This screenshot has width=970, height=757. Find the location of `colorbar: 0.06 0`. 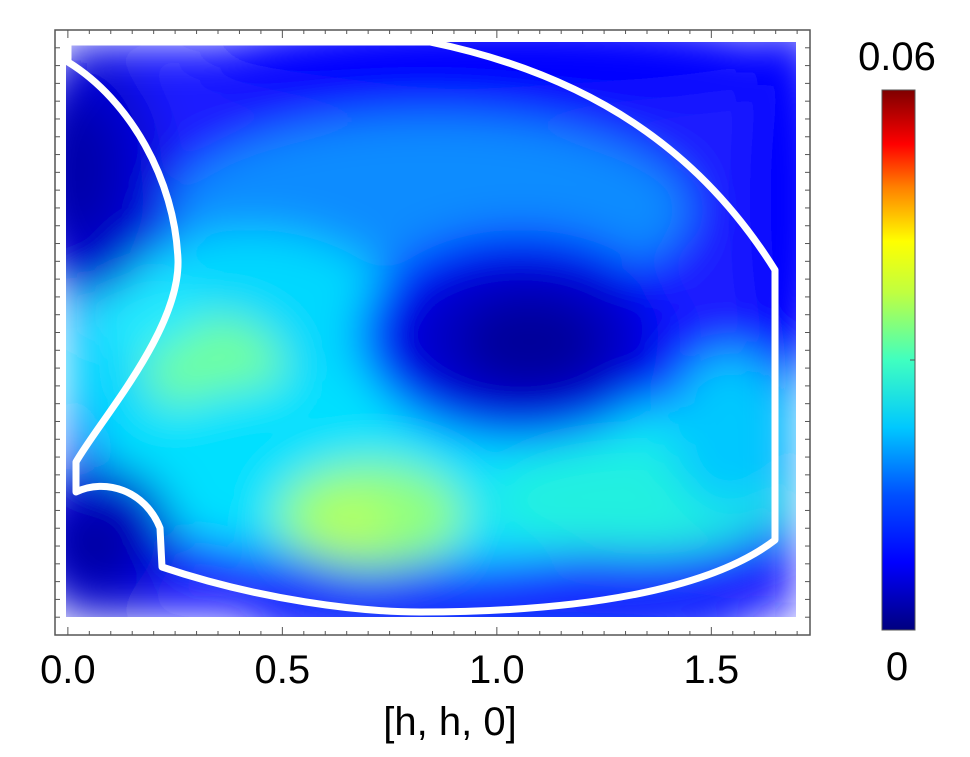

colorbar: 0.06 0 is located at coordinates (897, 362).